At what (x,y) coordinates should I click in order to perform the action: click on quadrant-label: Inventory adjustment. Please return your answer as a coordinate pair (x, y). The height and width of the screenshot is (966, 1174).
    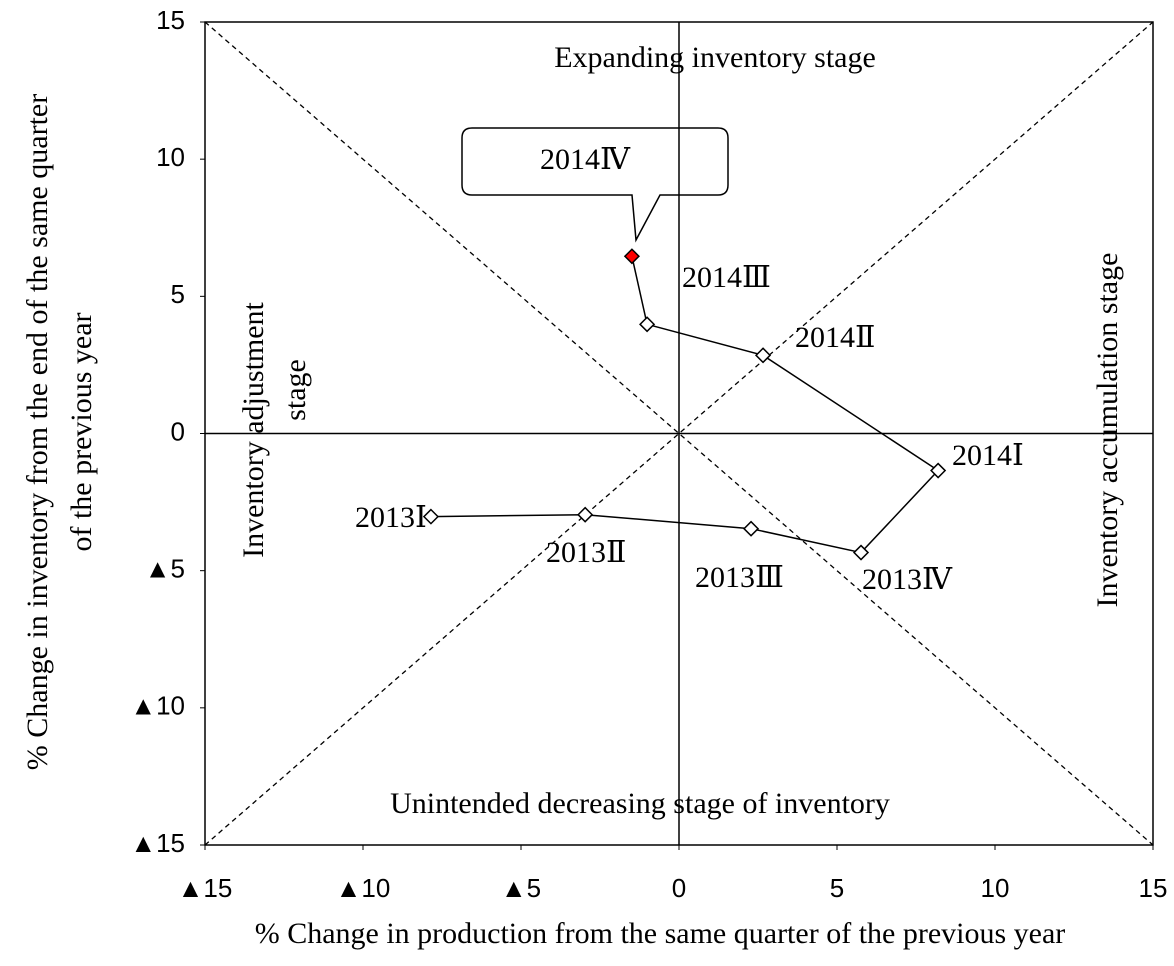
    Looking at the image, I should click on (253, 429).